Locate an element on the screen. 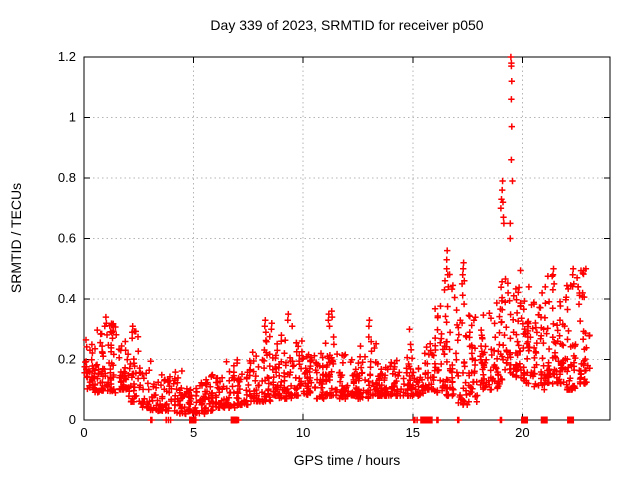 The height and width of the screenshot is (480, 640). y-tick-label: 0 is located at coordinates (72, 419).